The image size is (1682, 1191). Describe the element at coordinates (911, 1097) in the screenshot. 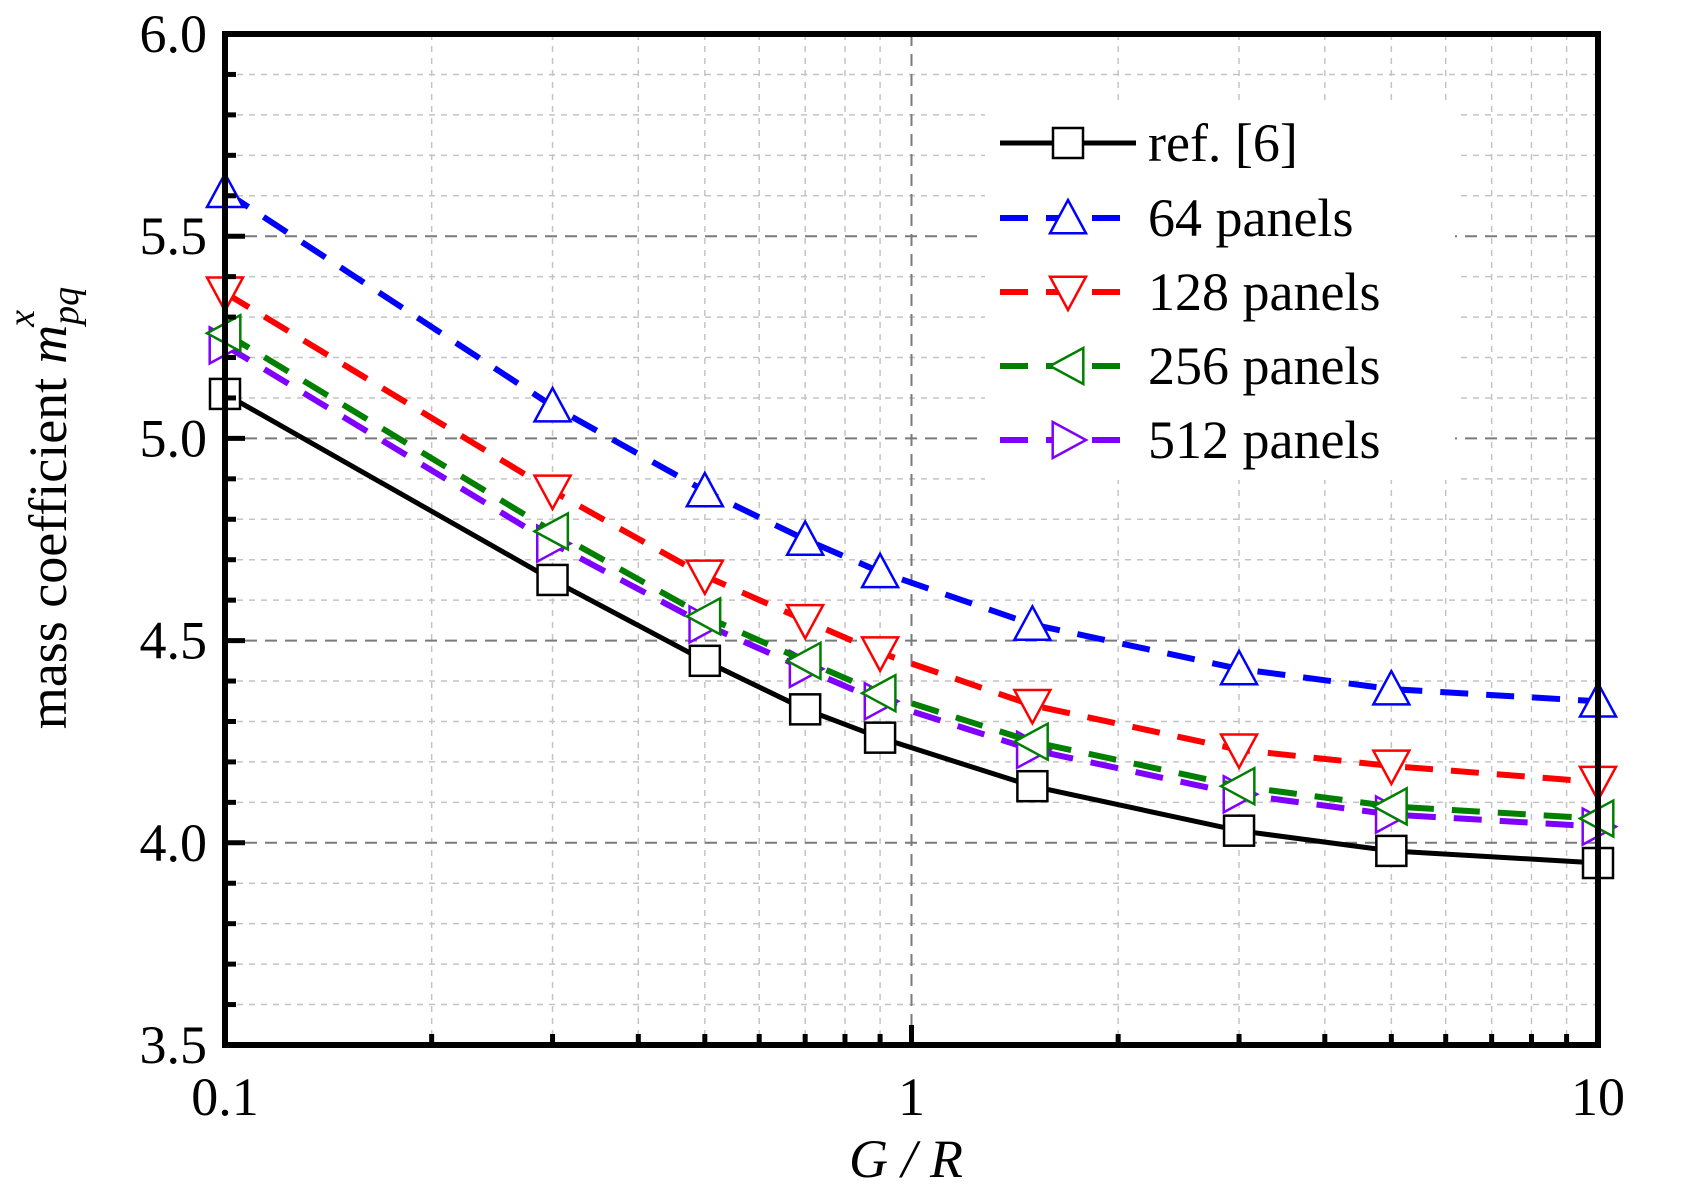

I see `x-tick-label: 1` at that location.